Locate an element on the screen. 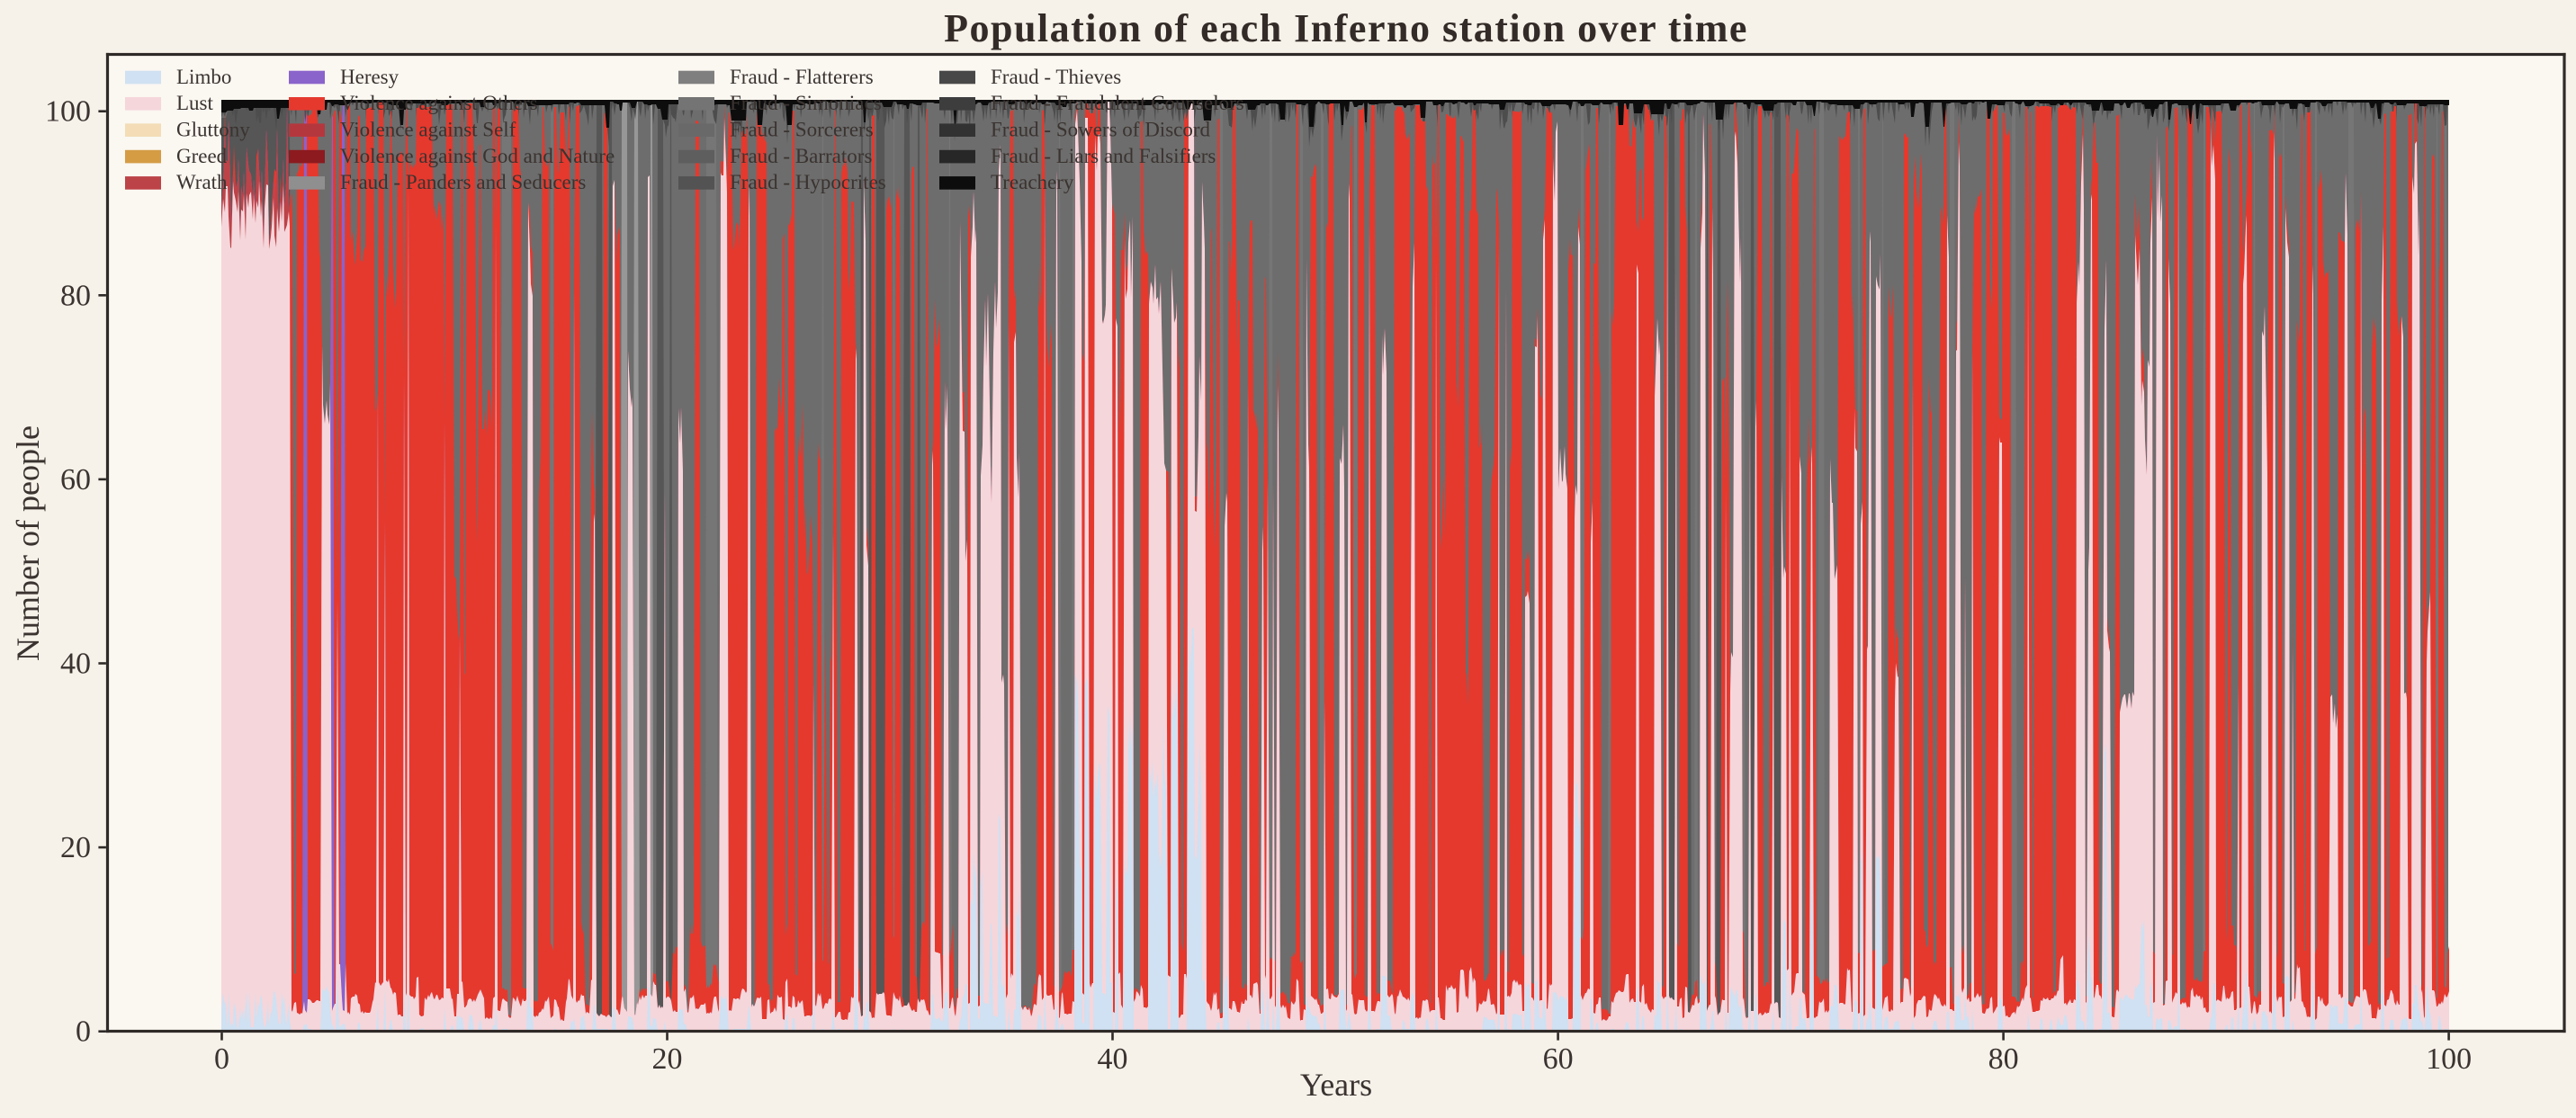 Image resolution: width=2576 pixels, height=1118 pixels. svg-text: Years is located at coordinates (1336, 1085).